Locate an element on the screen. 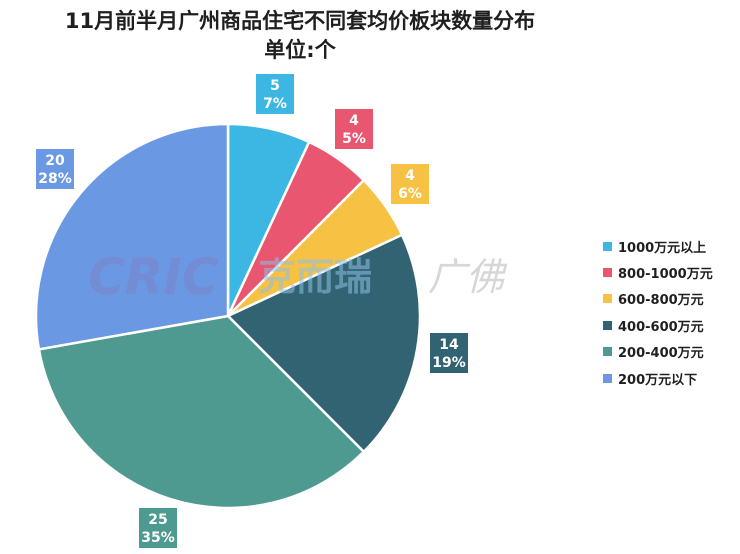 This screenshot has height=554, width=740. watermark: CRIC 克而瑞 广佛 is located at coordinates (298, 277).